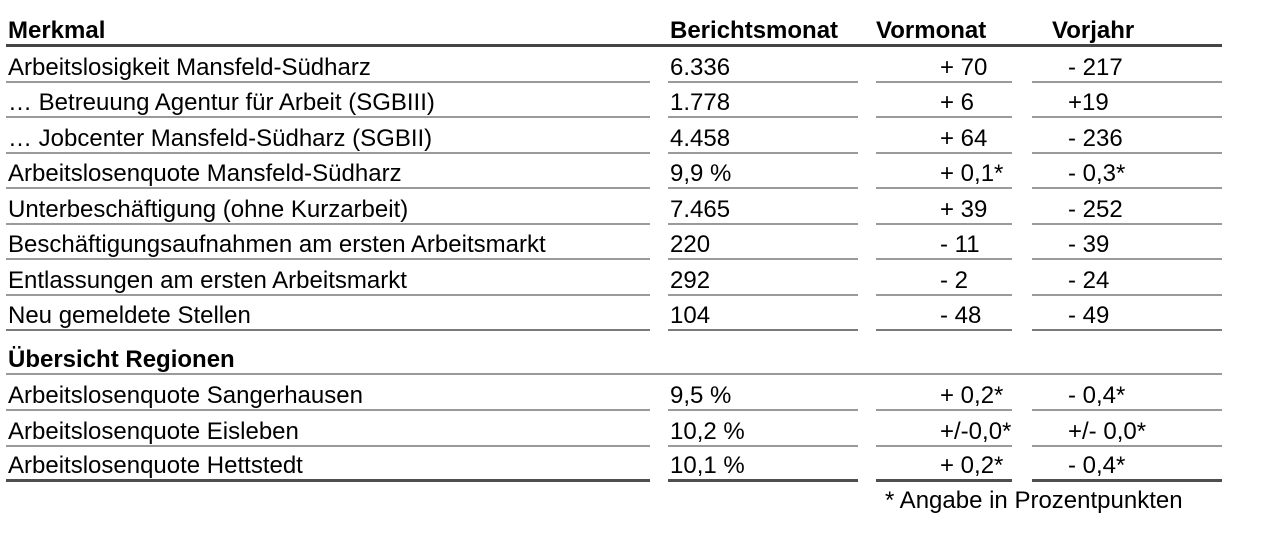 This screenshot has height=552, width=1280. I want to click on berichtsmonat-value: 7.465, so click(700, 209).